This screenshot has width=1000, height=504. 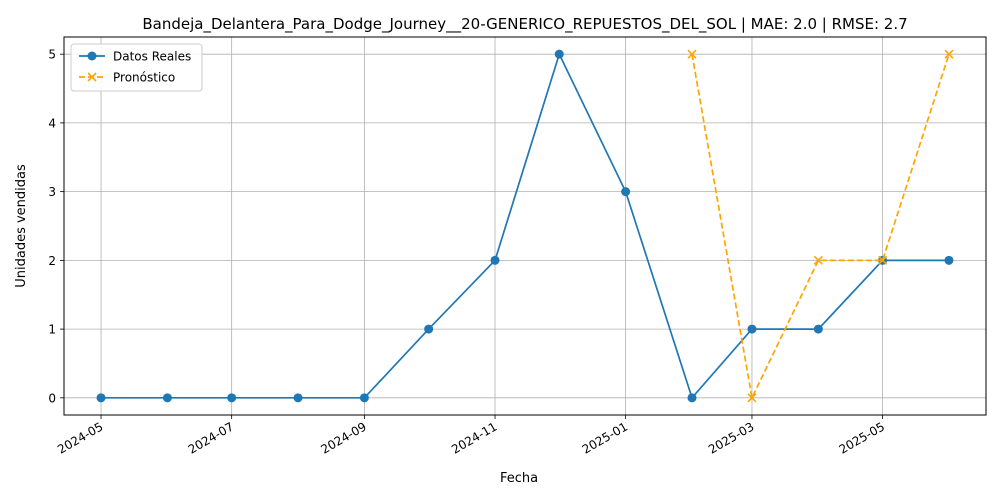 What do you see at coordinates (52, 261) in the screenshot?
I see `y-tick-label: 2` at bounding box center [52, 261].